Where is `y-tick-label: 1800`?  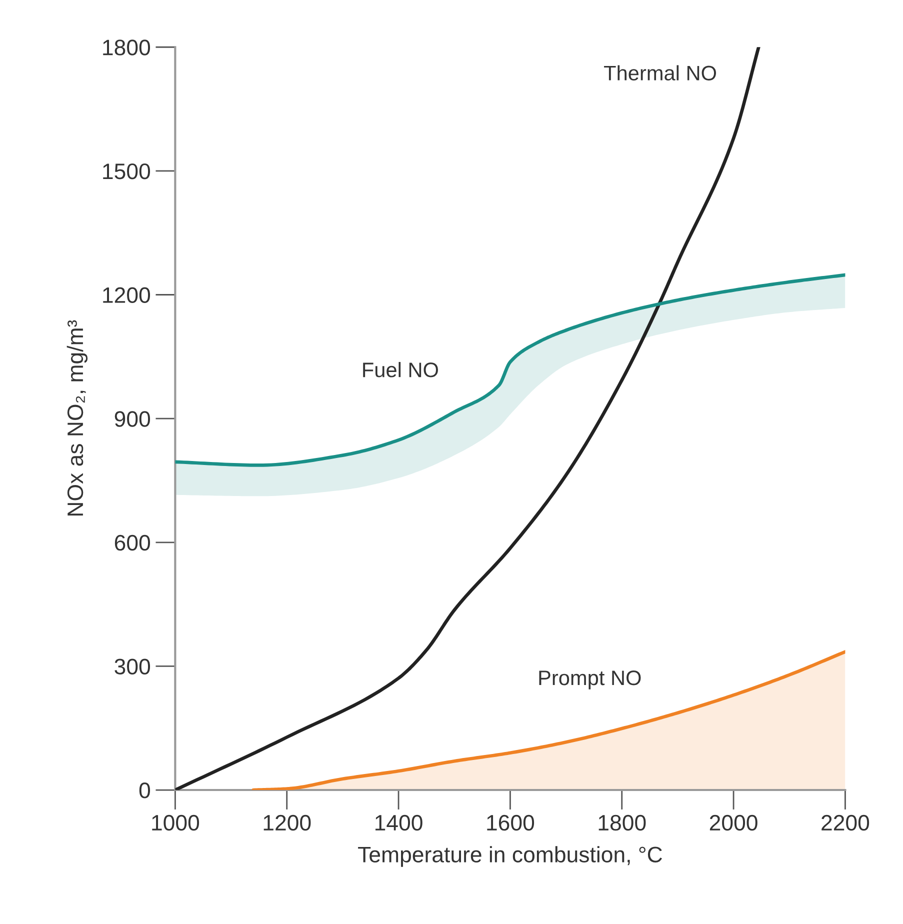 y-tick-label: 1800 is located at coordinates (126, 48).